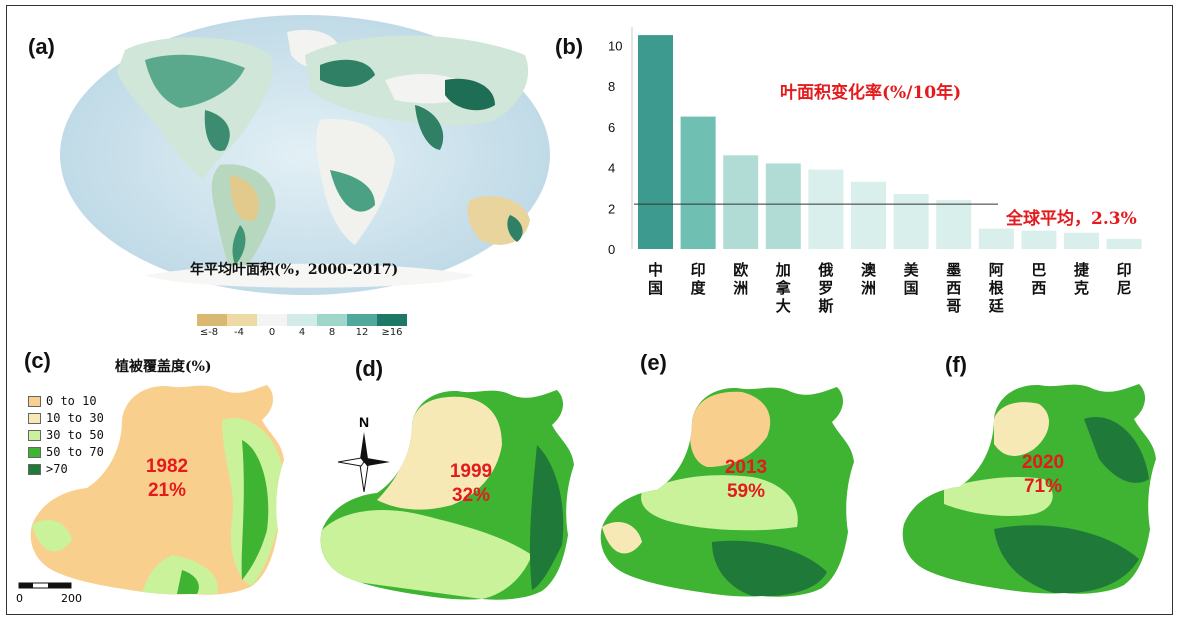  I want to click on category-label: 中, so click(655, 270).